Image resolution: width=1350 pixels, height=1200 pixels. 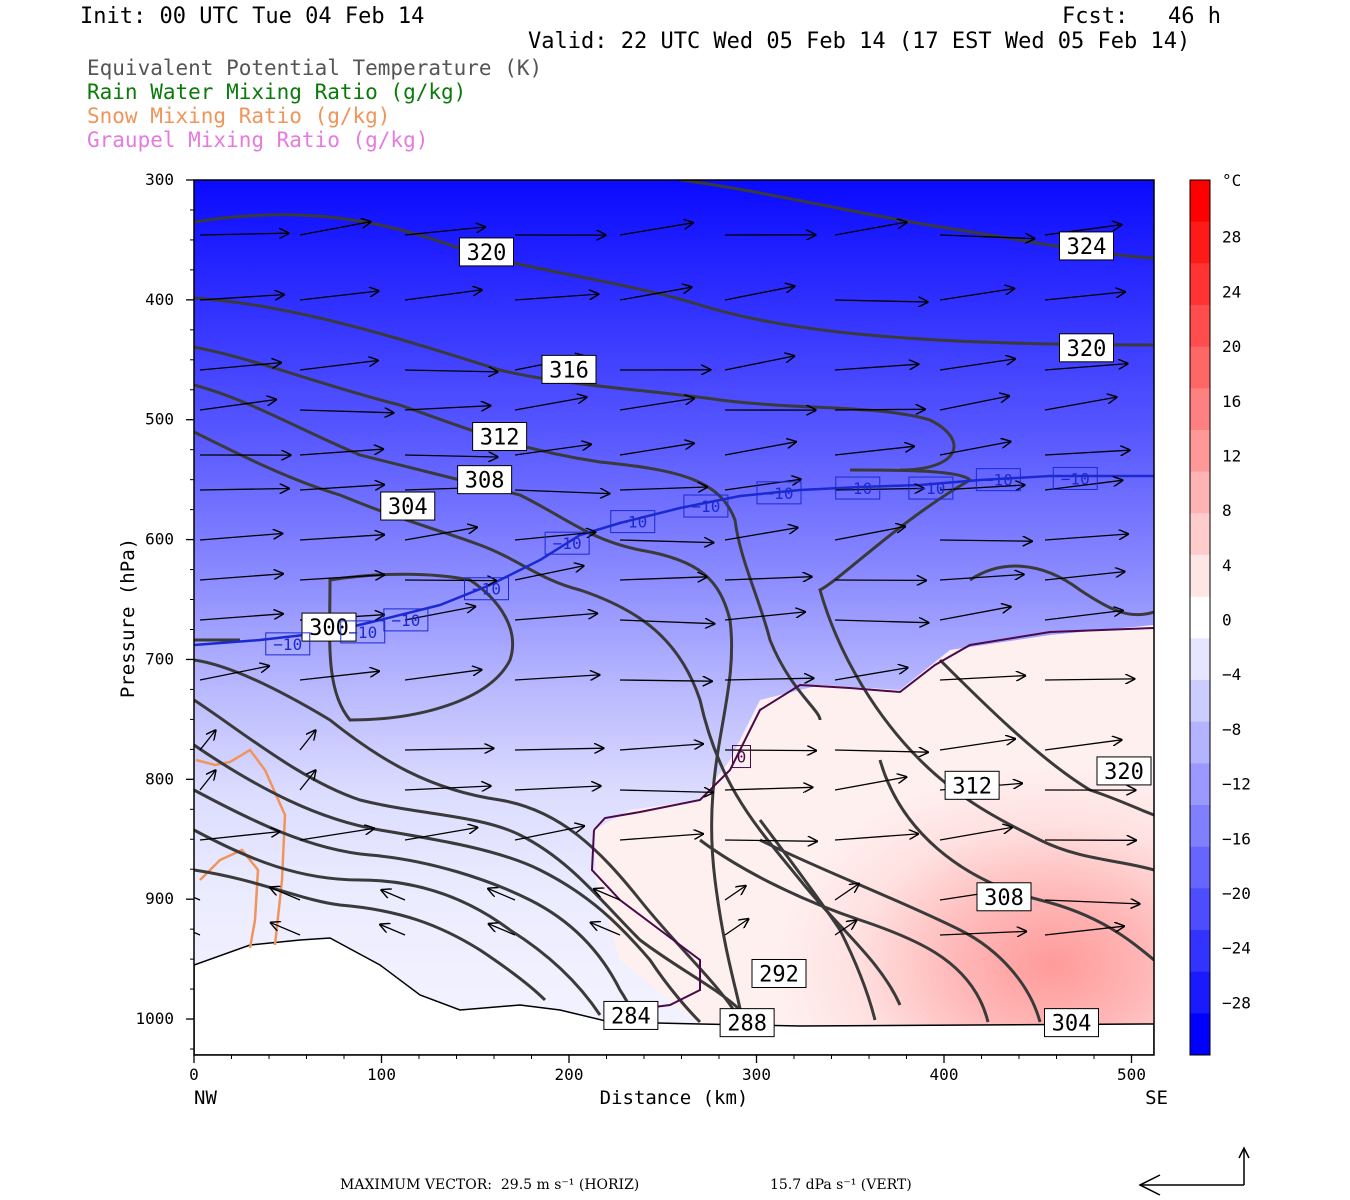 What do you see at coordinates (1087, 247) in the screenshot?
I see `theta-e-label: 324` at bounding box center [1087, 247].